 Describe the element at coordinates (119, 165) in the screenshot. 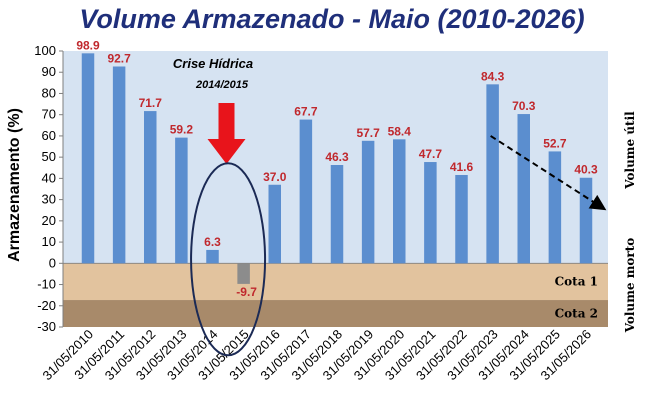

I see `bar-31/05/2011` at that location.